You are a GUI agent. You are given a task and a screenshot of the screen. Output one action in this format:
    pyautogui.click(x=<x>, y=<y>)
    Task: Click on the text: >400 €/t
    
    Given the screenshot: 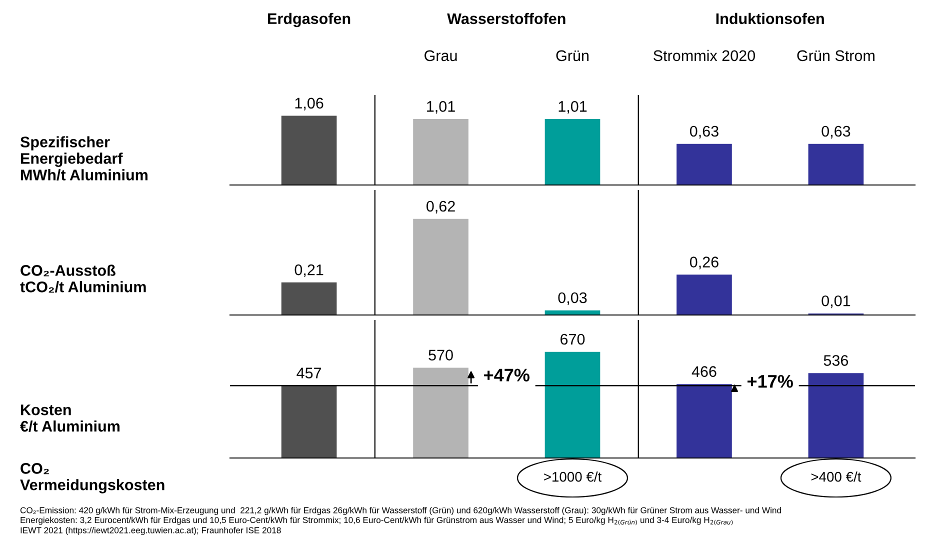 What is the action you would take?
    pyautogui.click(x=836, y=477)
    